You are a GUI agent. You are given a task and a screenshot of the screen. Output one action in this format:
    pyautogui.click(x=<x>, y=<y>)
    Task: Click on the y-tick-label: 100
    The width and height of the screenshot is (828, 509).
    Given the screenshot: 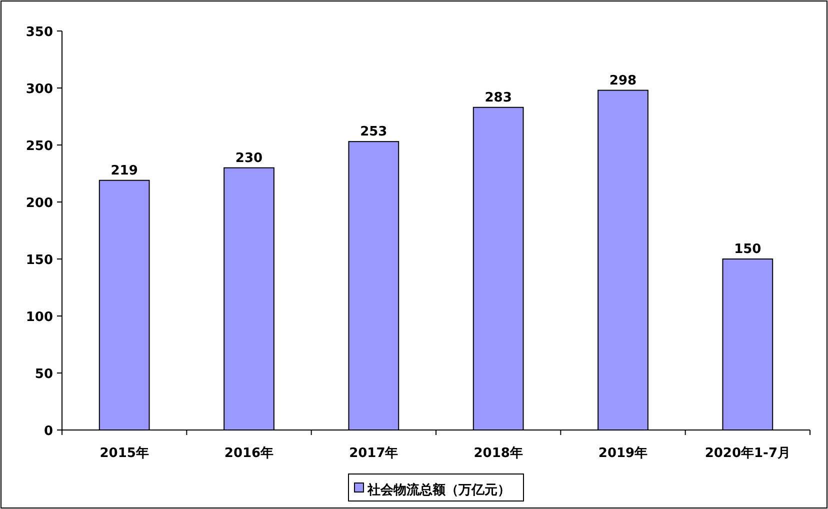 What is the action you would take?
    pyautogui.click(x=39, y=317)
    